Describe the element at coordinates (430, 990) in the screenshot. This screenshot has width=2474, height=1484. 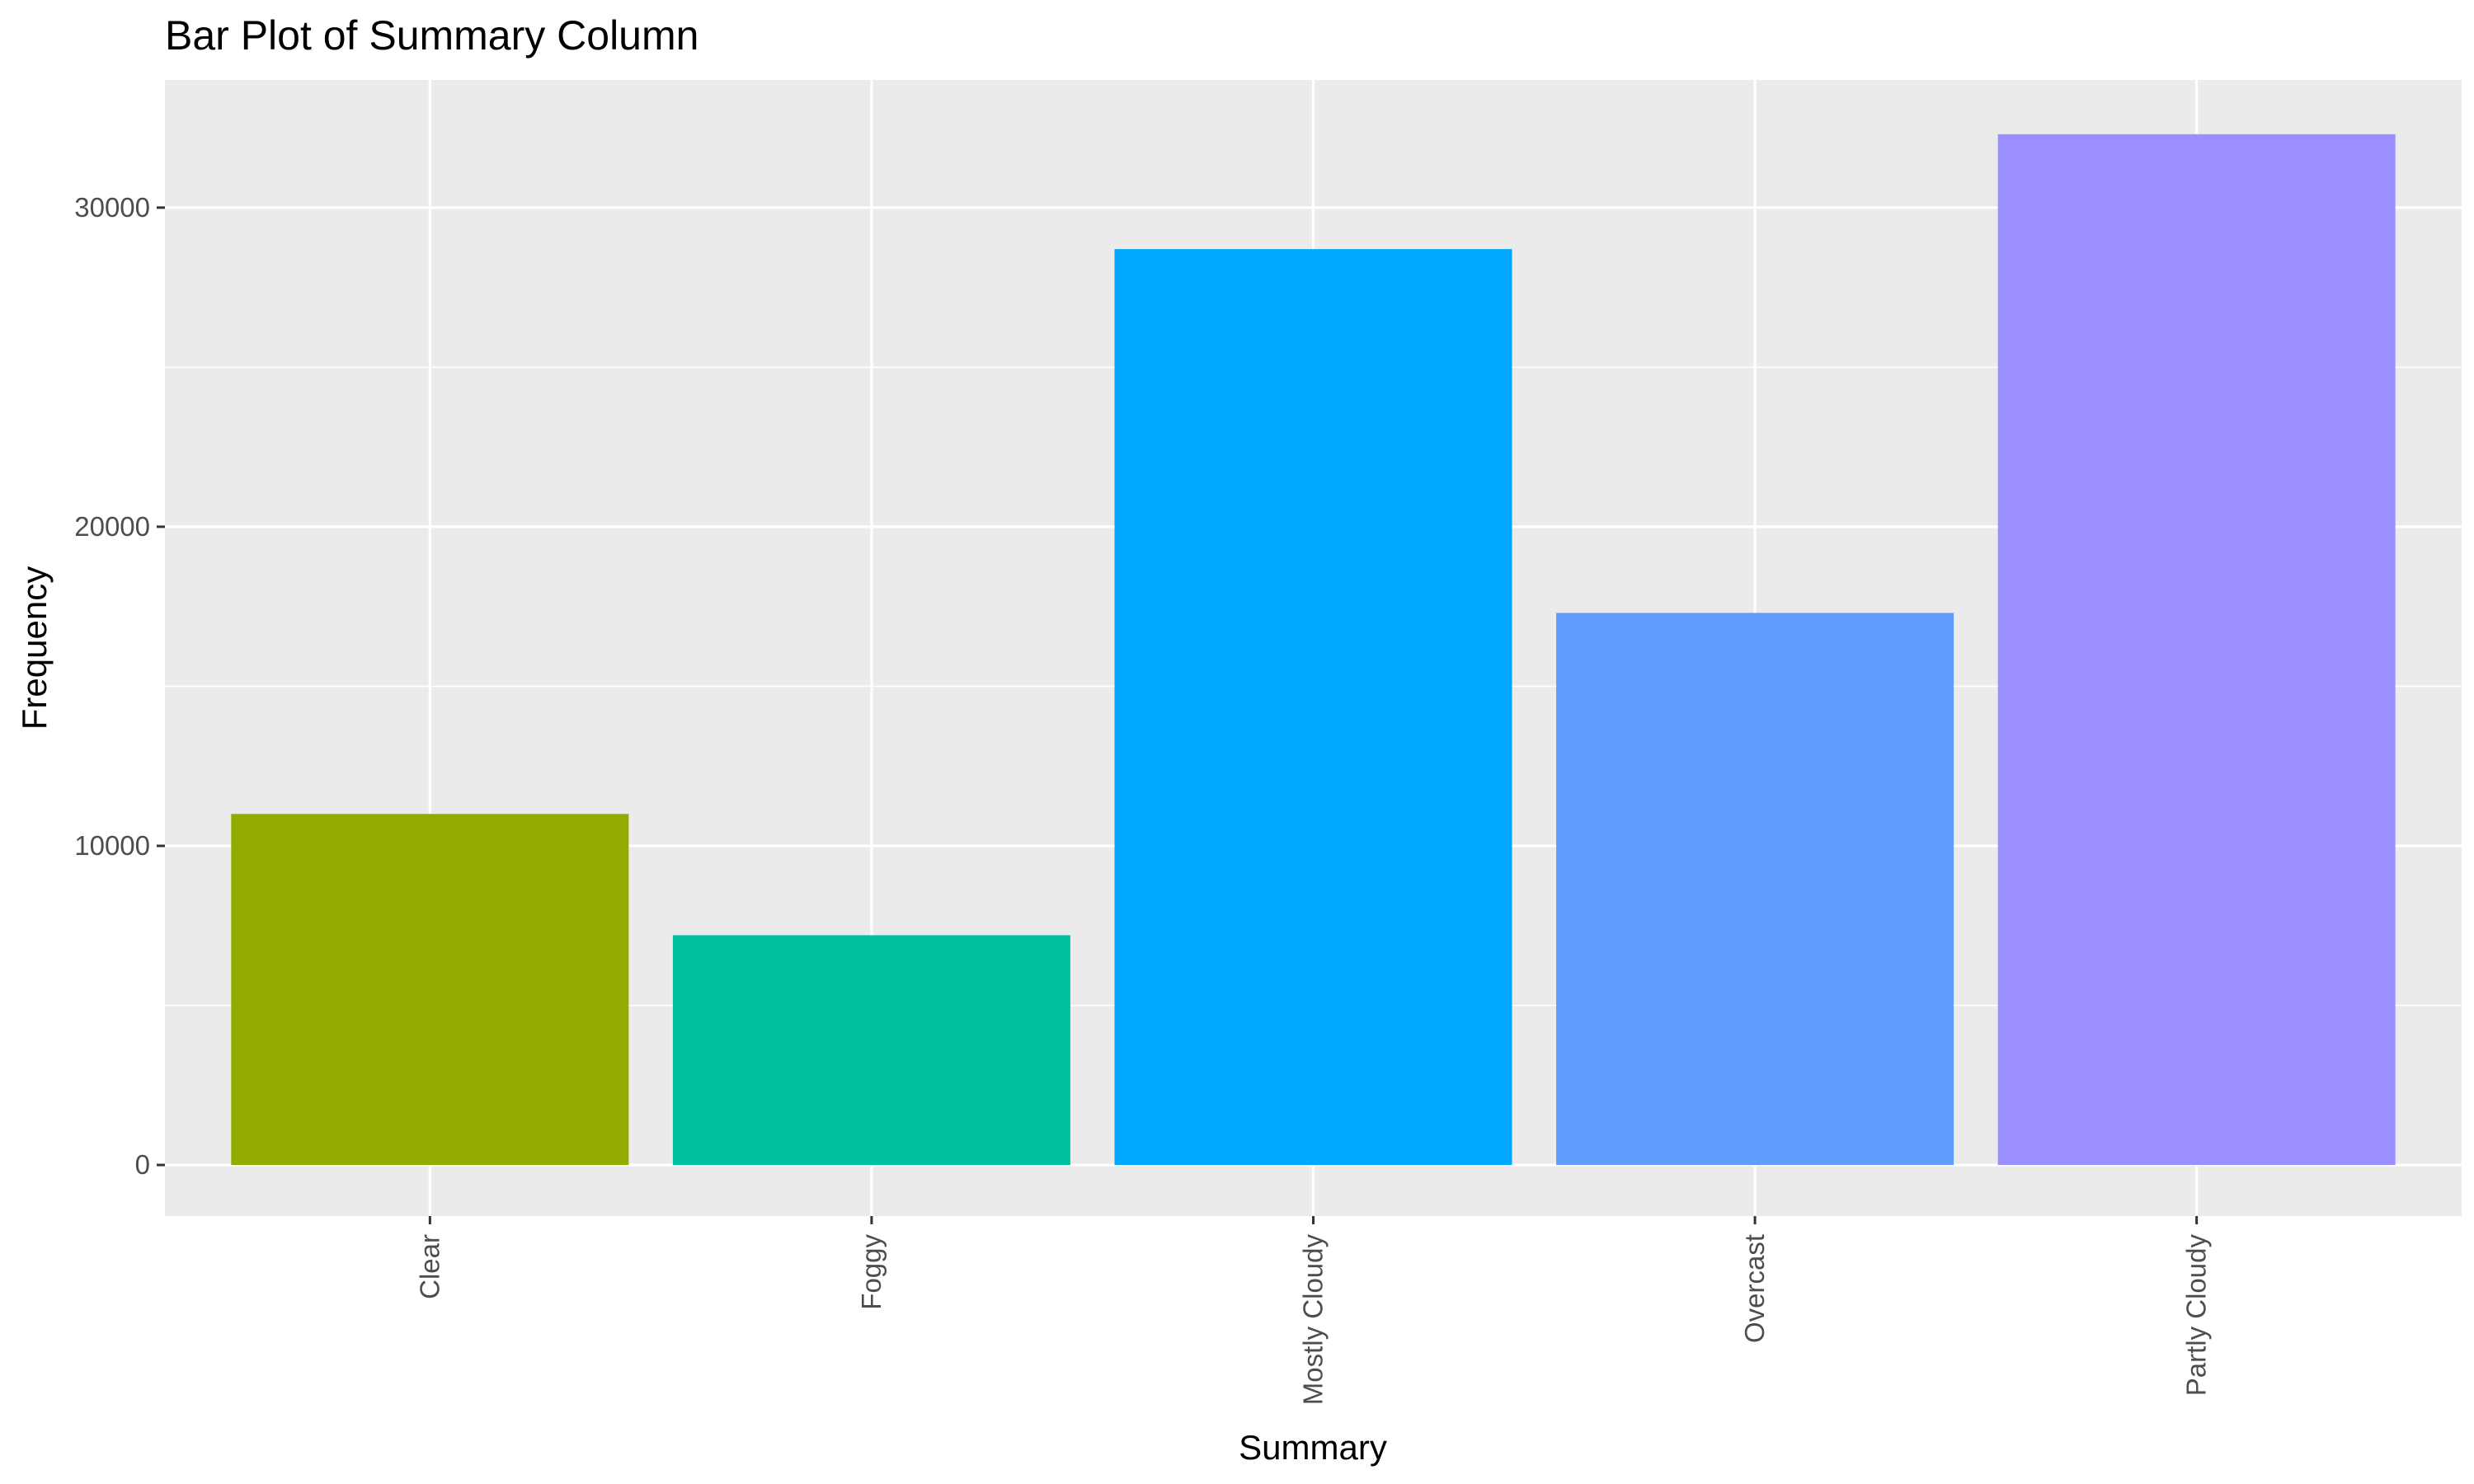
I see `bar-clear` at that location.